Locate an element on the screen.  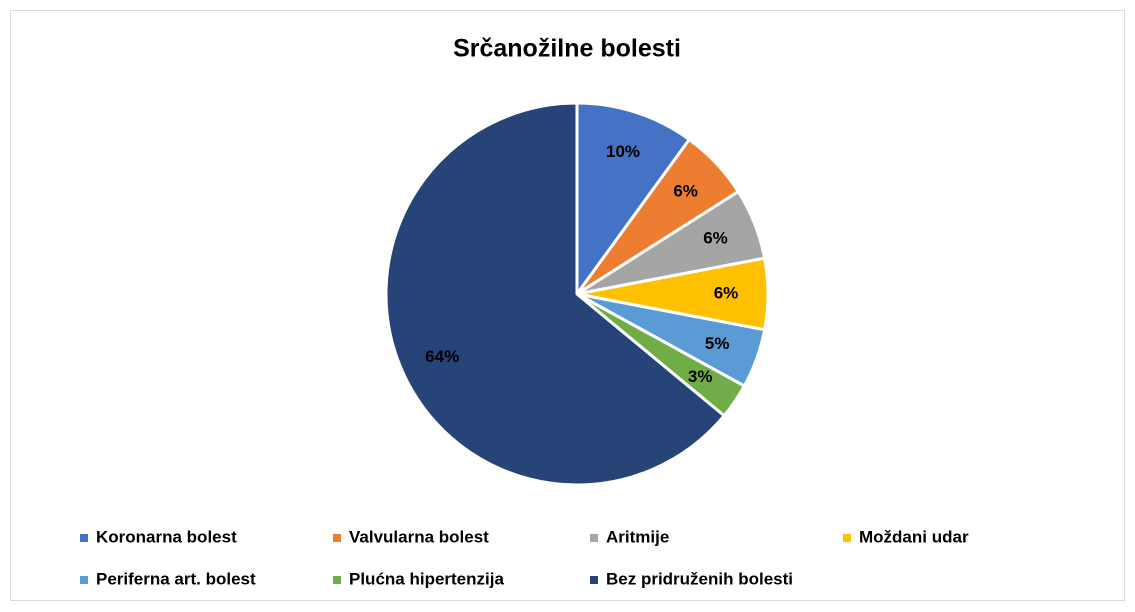
data-label: 10% is located at coordinates (623, 151).